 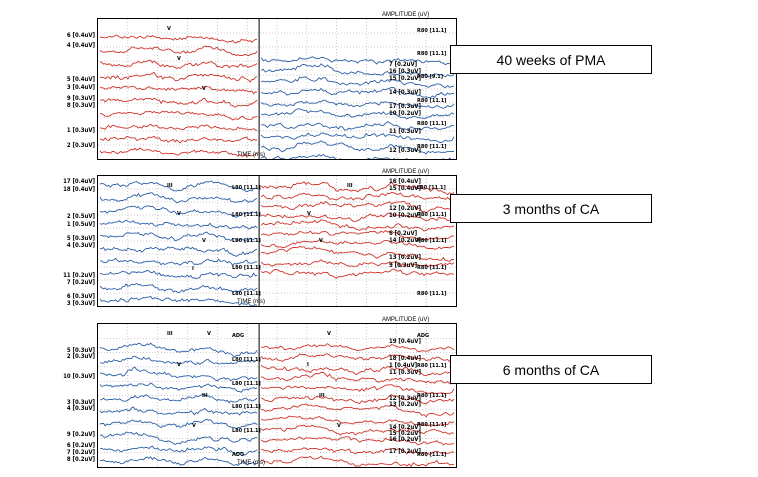 What do you see at coordinates (80, 224) in the screenshot?
I see `left-channel-label: 1 [0.5uV]` at bounding box center [80, 224].